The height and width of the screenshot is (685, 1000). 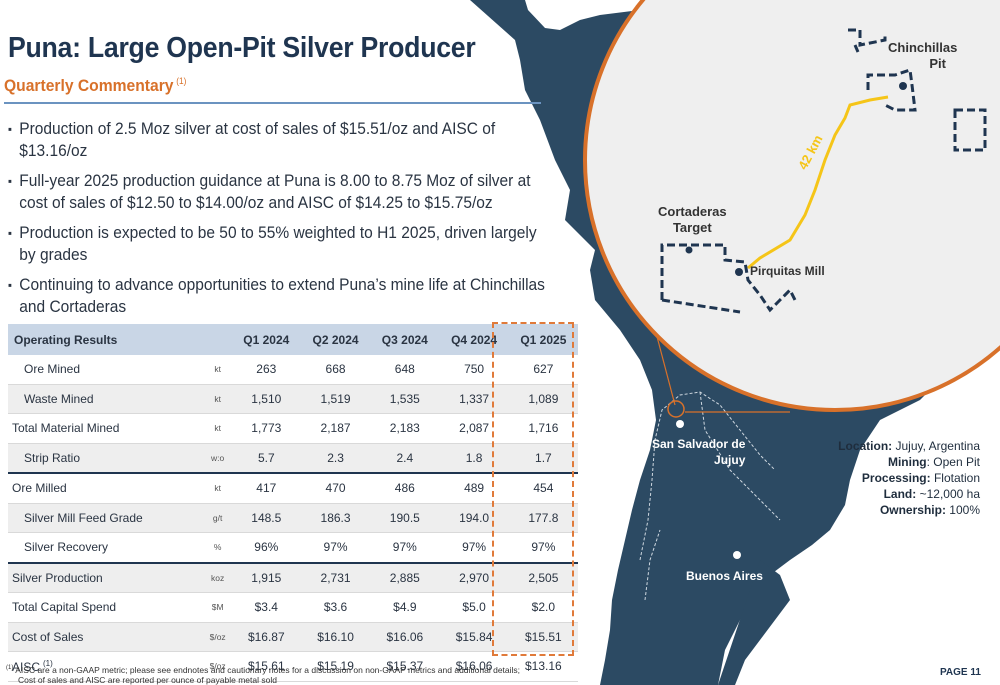 What do you see at coordinates (335, 399) in the screenshot?
I see `row-value: 1,519` at bounding box center [335, 399].